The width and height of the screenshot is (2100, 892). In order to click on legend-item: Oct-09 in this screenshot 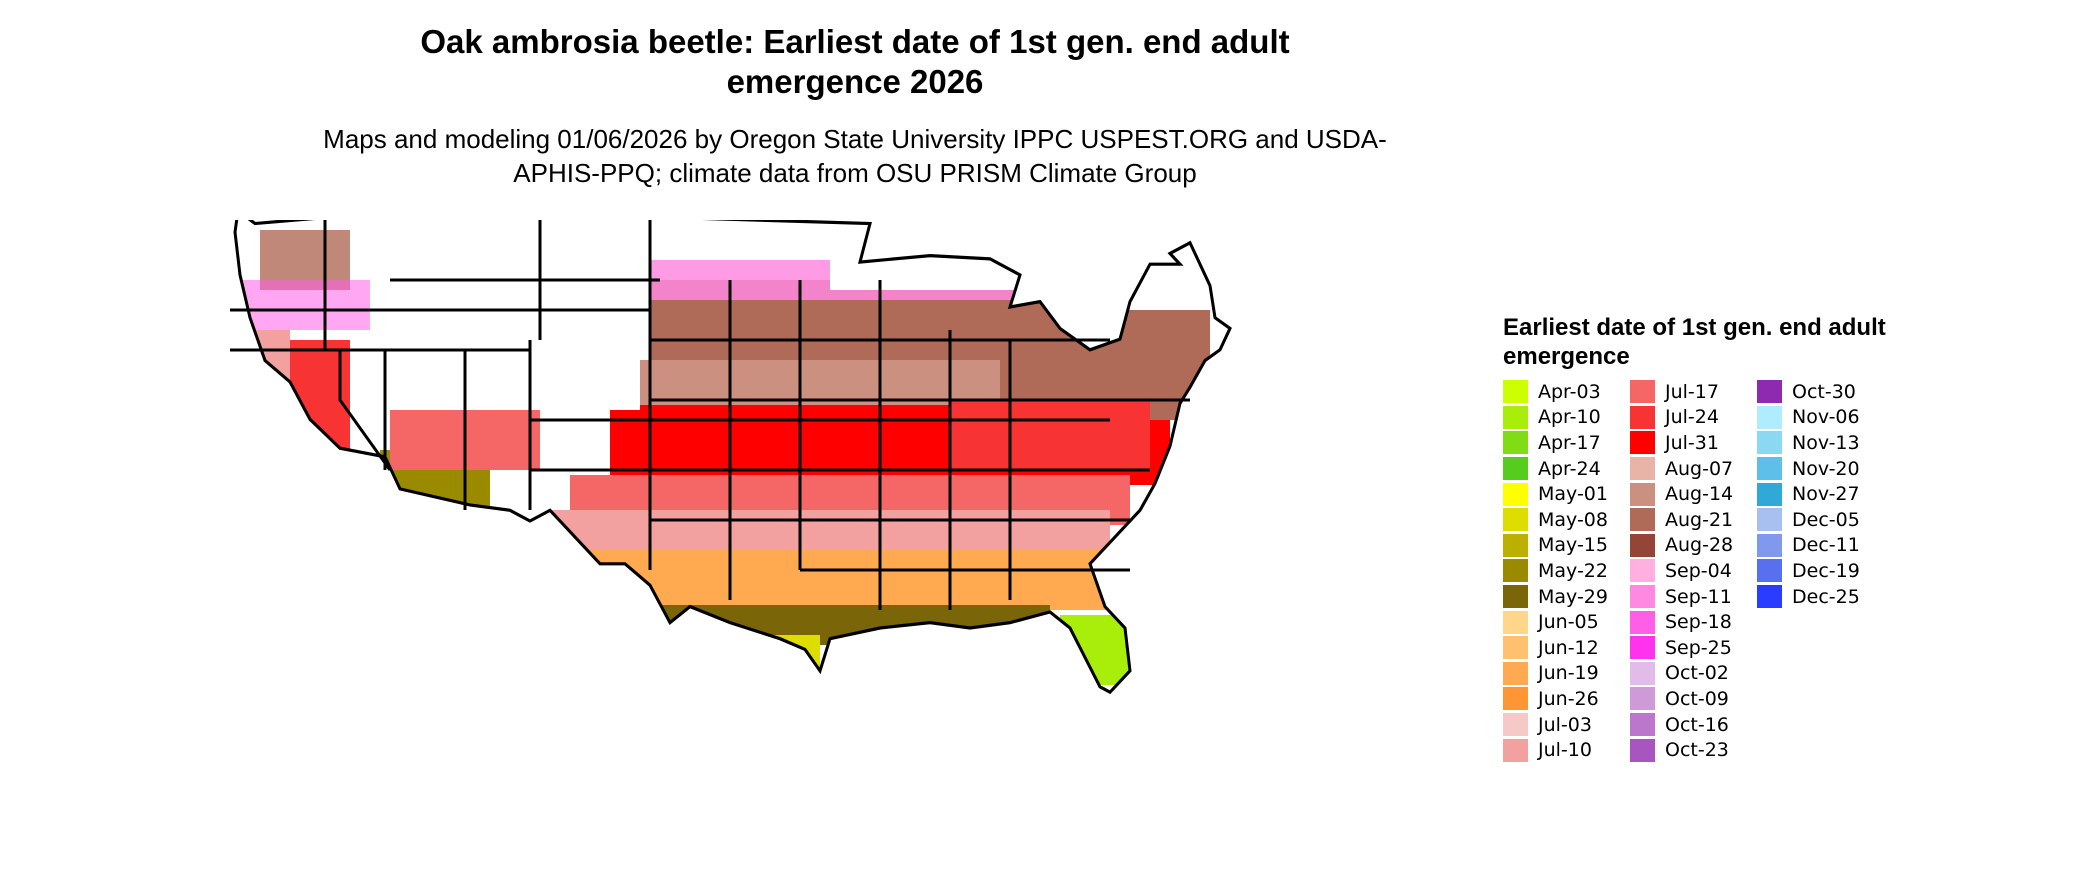, I will do `click(1693, 699)`.